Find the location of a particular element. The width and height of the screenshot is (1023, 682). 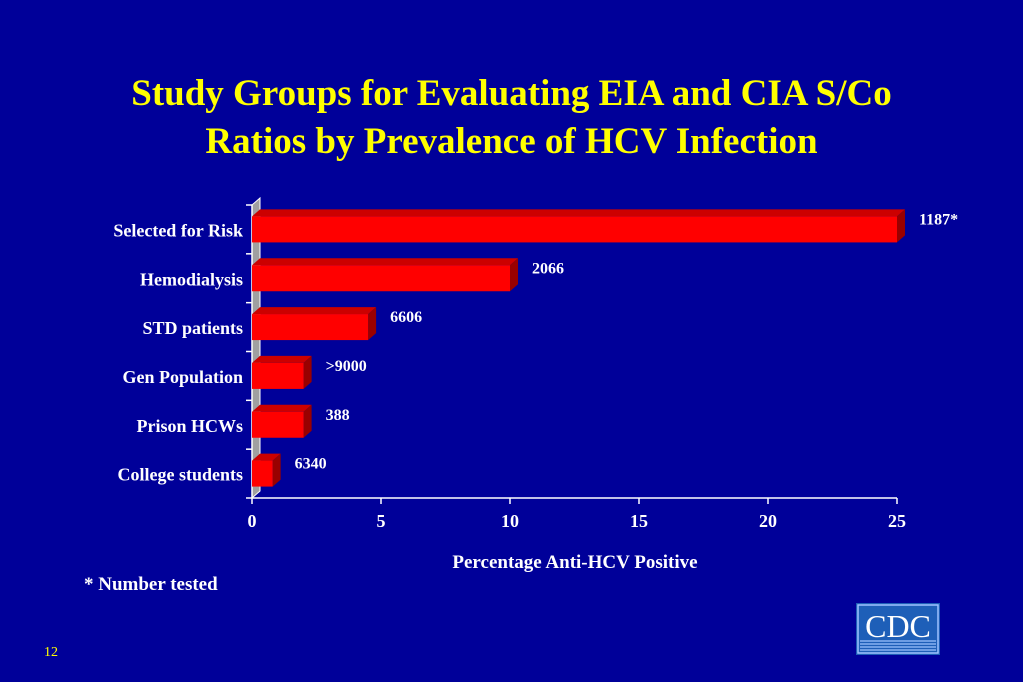

category-label: Selected for Risk is located at coordinates (178, 230).